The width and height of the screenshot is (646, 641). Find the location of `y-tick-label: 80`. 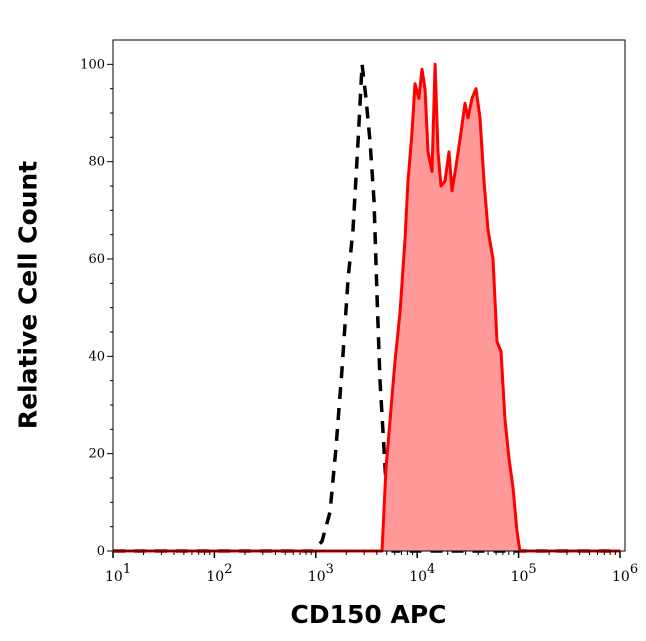

y-tick-label: 80 is located at coordinates (96, 162).